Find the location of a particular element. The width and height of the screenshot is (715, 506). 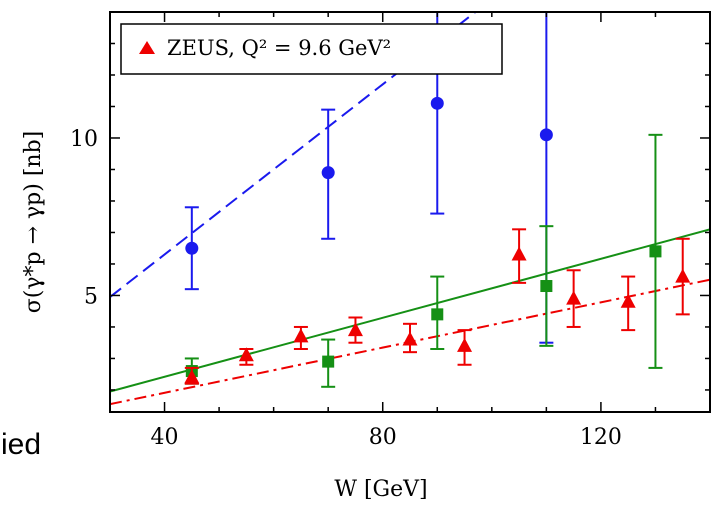

x-tick-label: 40 is located at coordinates (165, 437).